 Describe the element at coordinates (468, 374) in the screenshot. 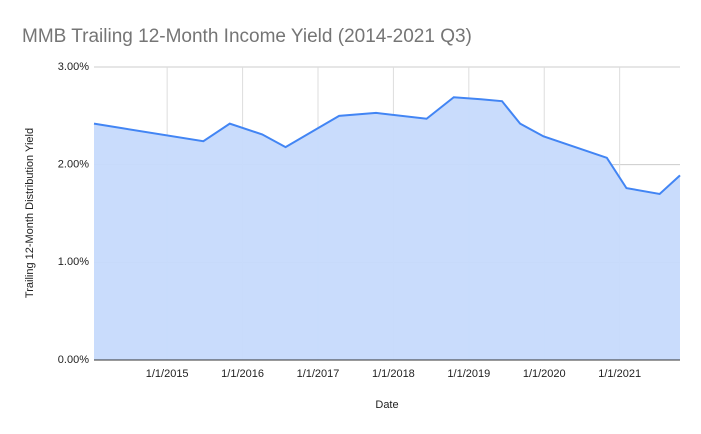

I see `x-tick-label: 1/1/2019` at that location.